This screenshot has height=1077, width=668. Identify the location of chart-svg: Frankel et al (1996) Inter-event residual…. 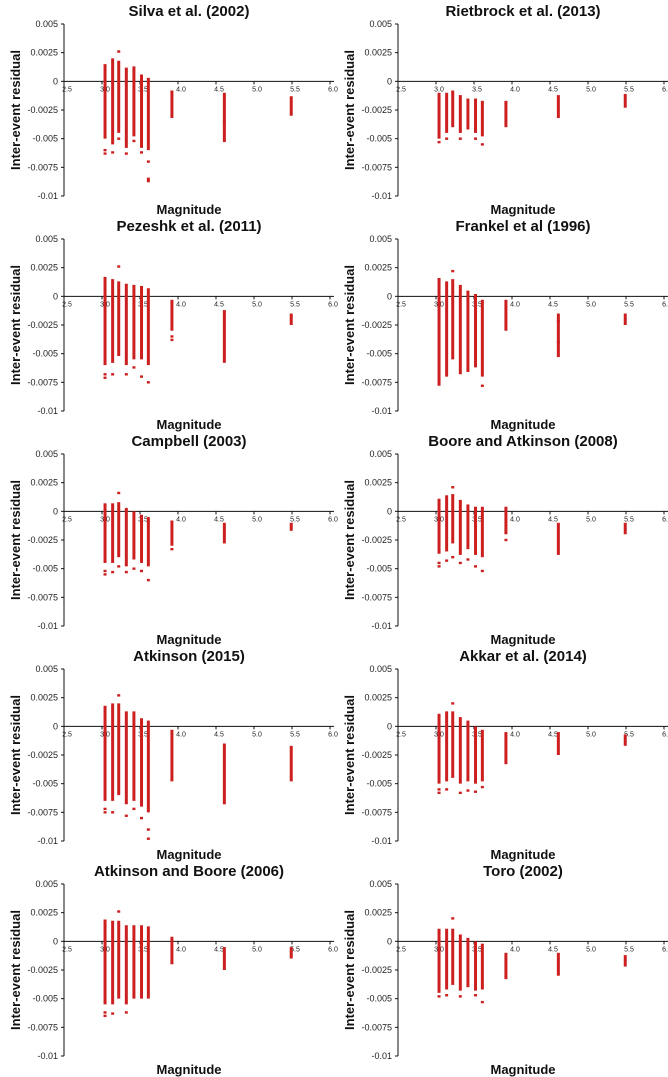
(505, 325).